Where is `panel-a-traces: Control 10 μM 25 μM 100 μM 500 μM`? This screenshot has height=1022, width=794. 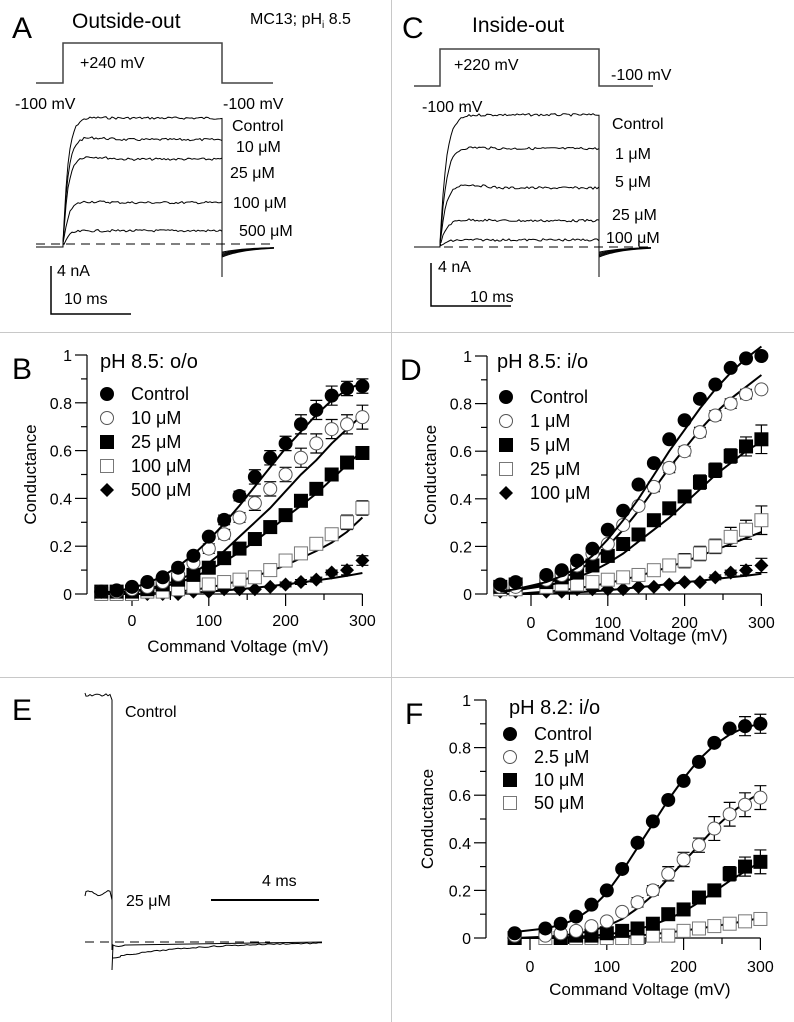 panel-a-traces: Control 10 μM 25 μM 100 μM 500 μM is located at coordinates (164, 196).